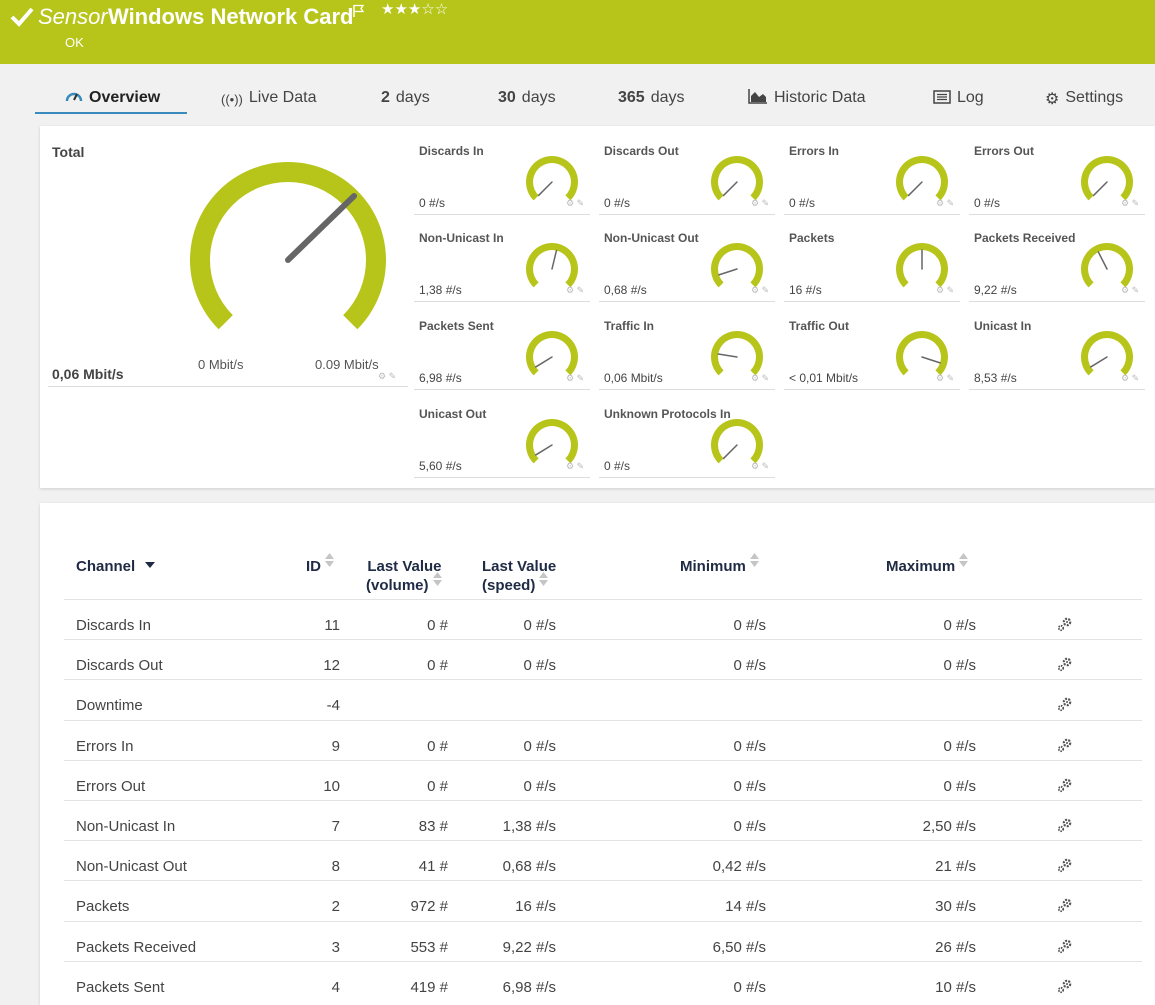 Image resolution: width=1155 pixels, height=1005 pixels. What do you see at coordinates (527, 97) in the screenshot?
I see `tab-30-days: 30 days` at bounding box center [527, 97].